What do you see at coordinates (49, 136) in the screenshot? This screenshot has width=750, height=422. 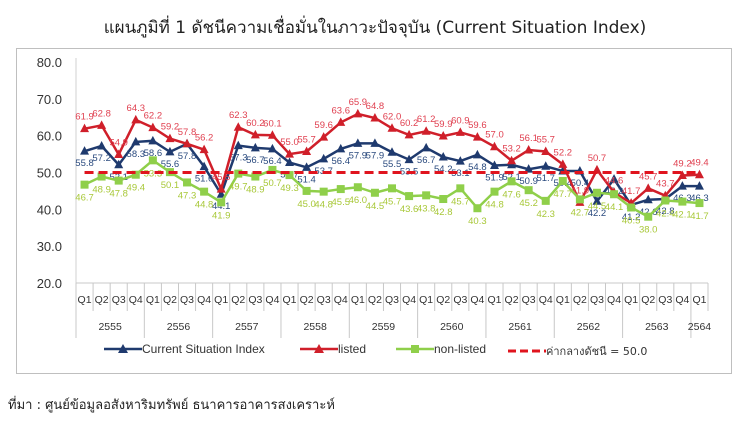 I see `y-tick-label: 60.0` at bounding box center [49, 136].